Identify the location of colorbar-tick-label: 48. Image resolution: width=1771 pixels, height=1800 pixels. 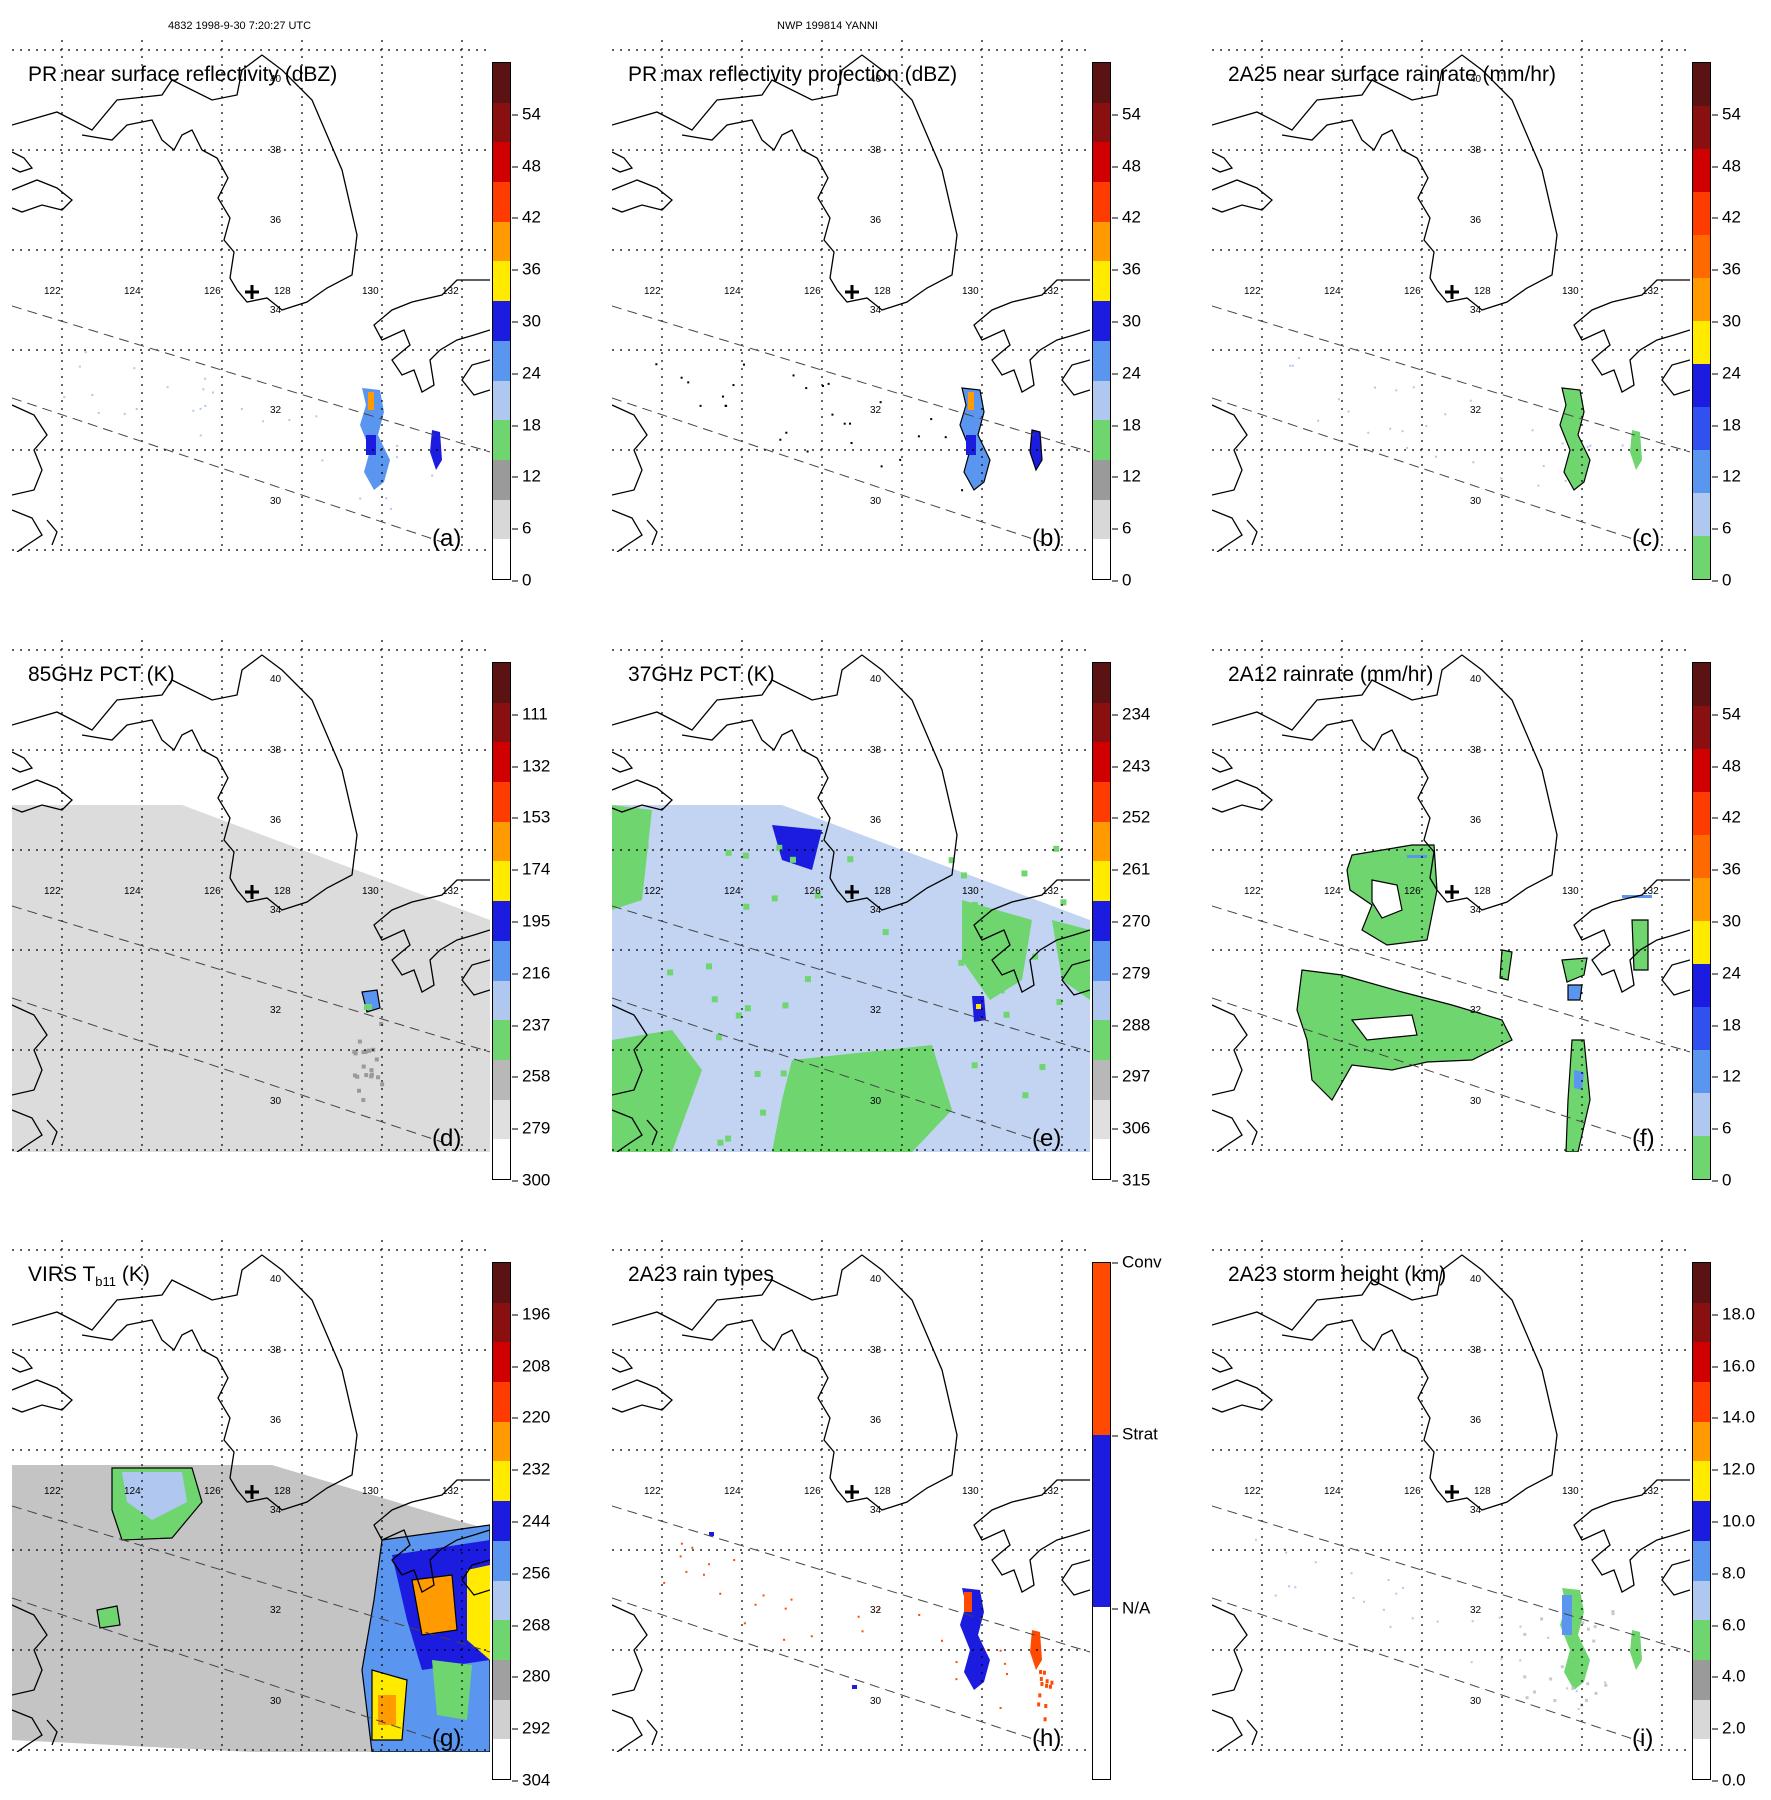
(1726, 765).